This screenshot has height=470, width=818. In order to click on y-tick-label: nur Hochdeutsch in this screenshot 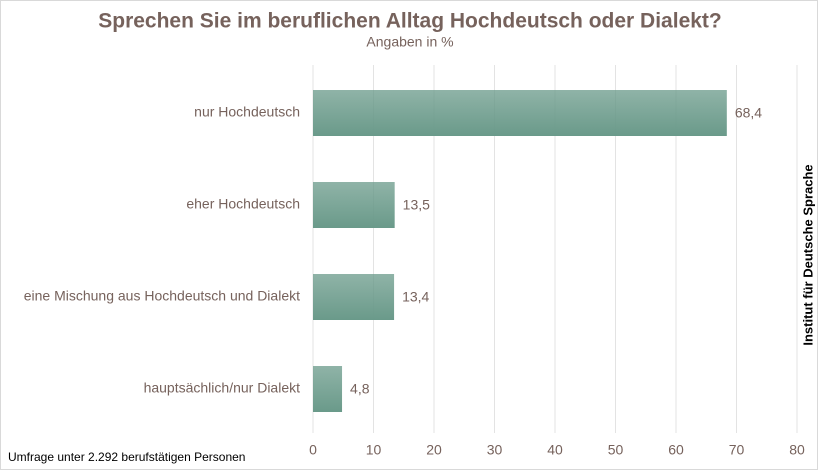, I will do `click(247, 112)`.